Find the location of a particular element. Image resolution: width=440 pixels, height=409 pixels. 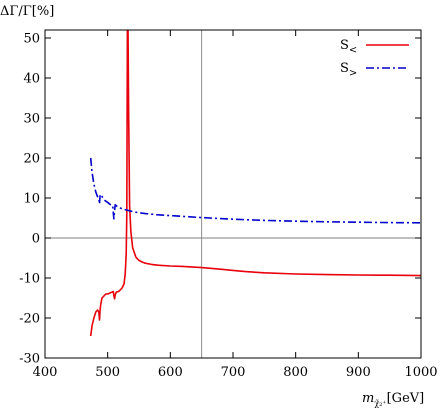

legend-label-s-less-base: S is located at coordinates (344, 45).